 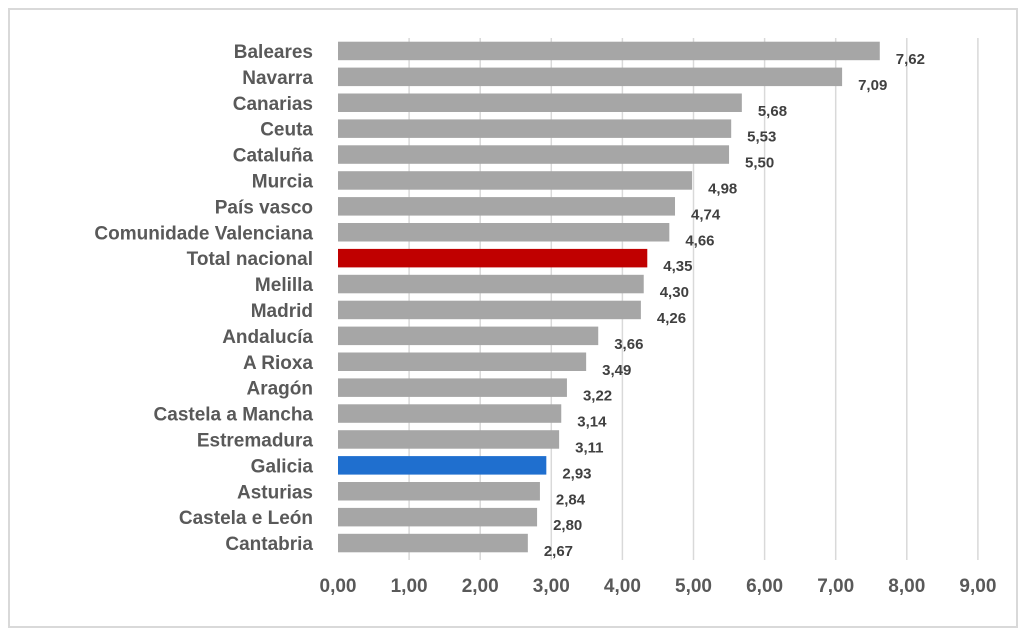 I want to click on x-tick-label: 6,00, so click(x=764, y=586).